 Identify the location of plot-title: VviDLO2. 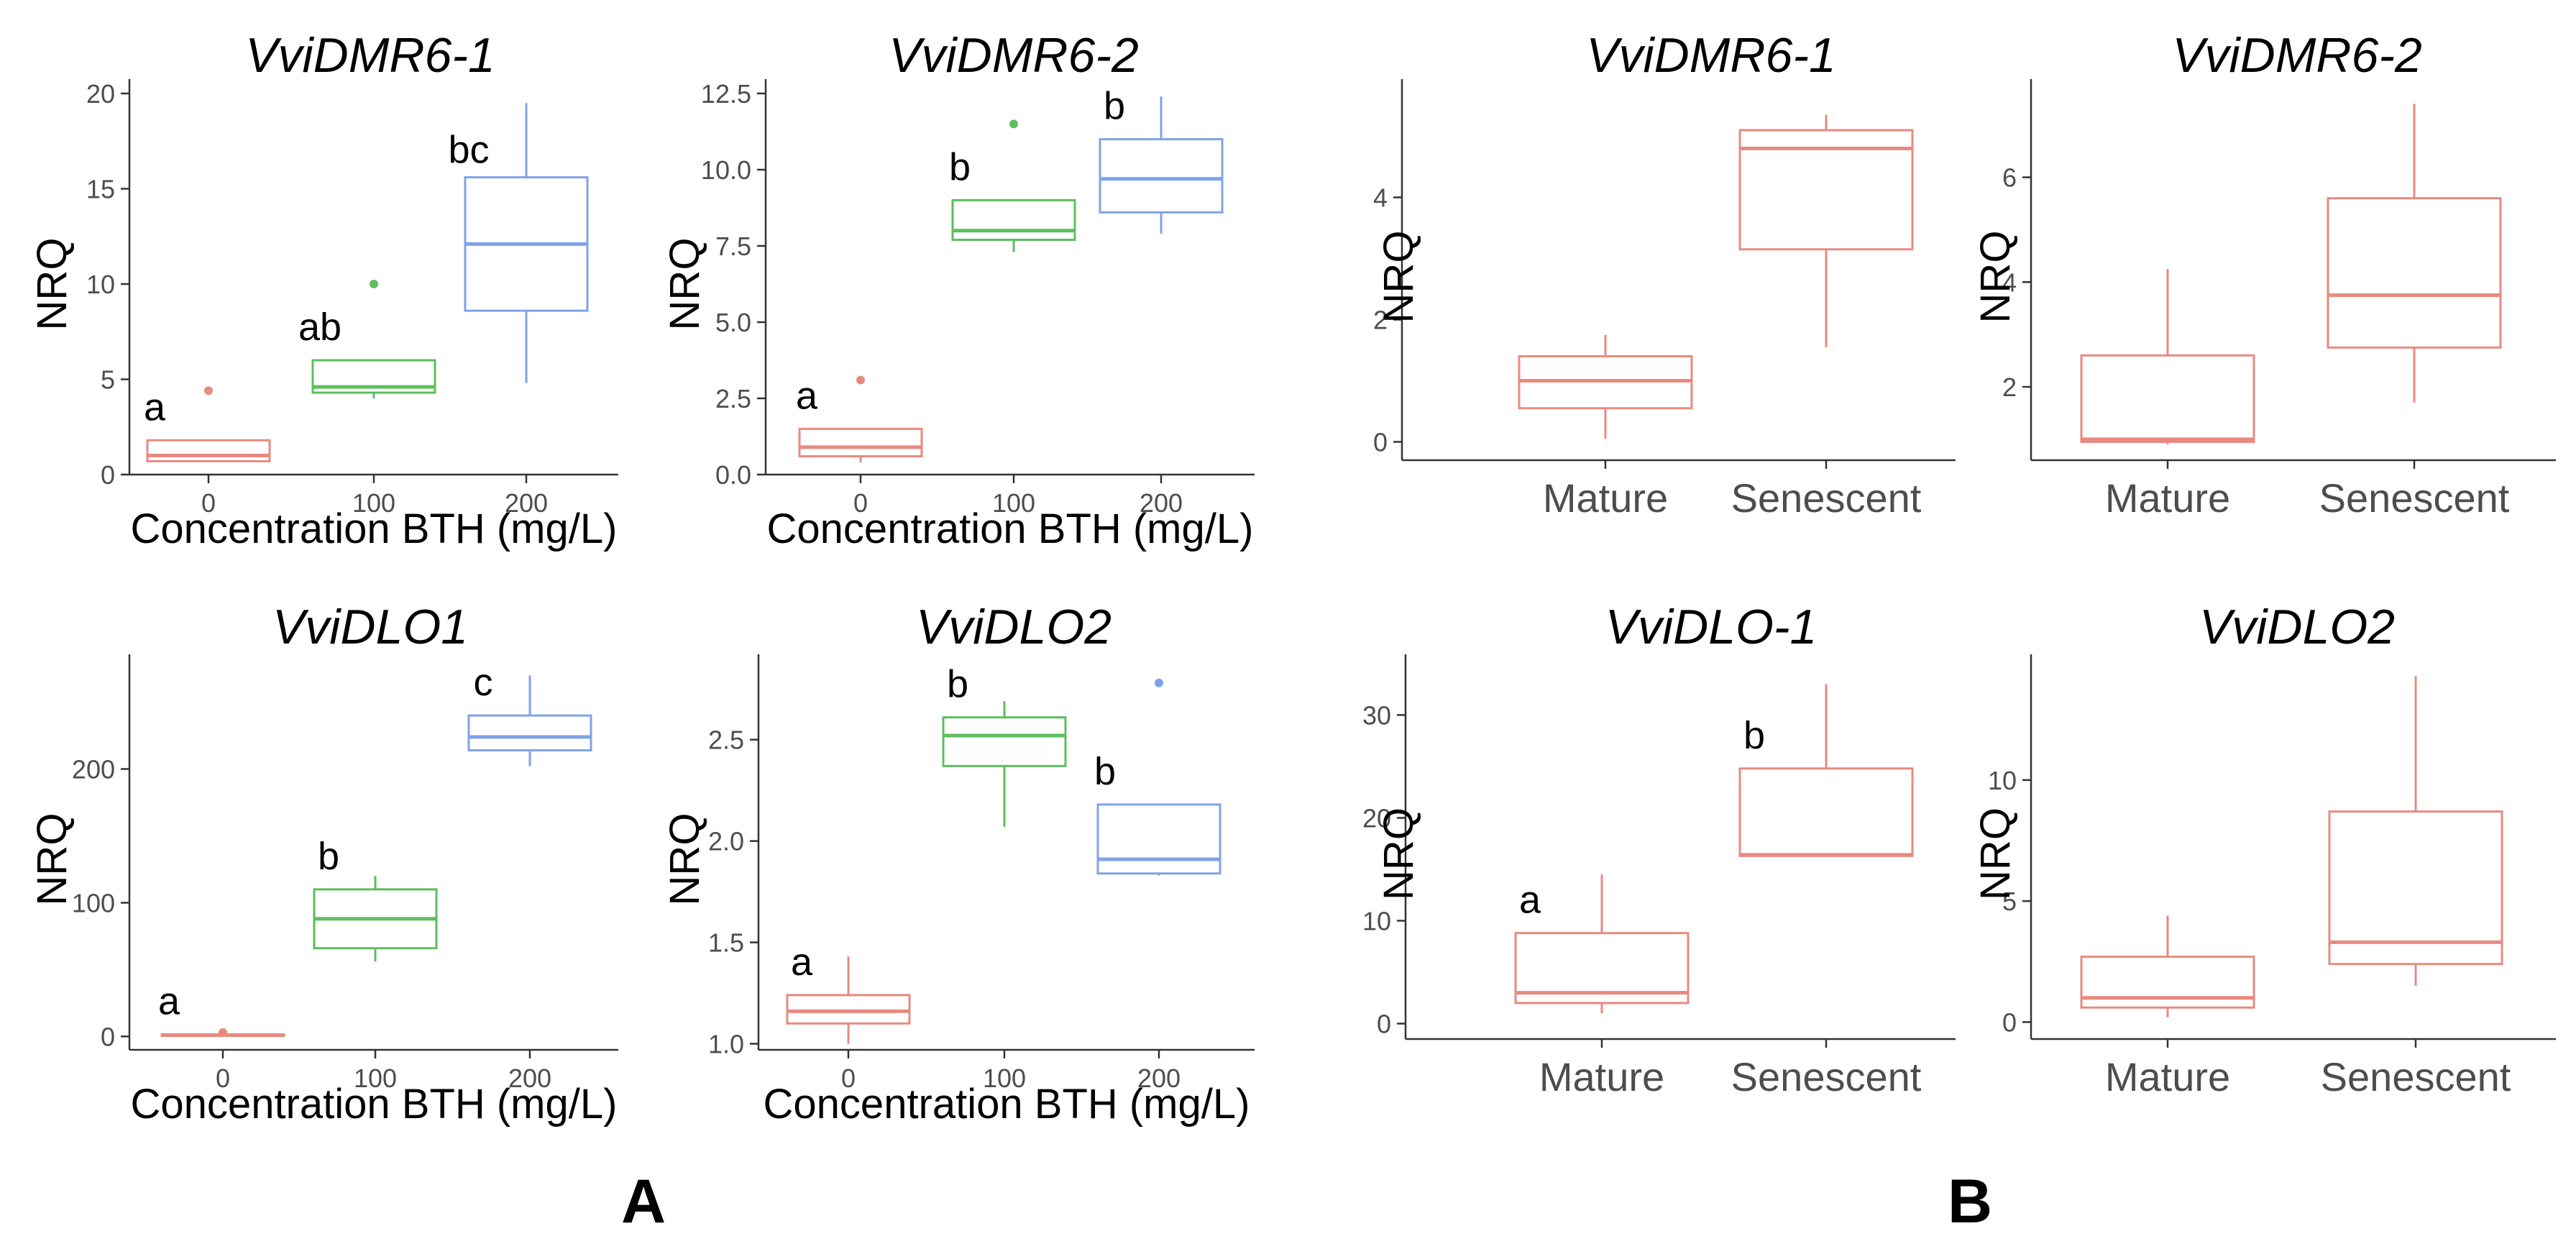
(1013, 627).